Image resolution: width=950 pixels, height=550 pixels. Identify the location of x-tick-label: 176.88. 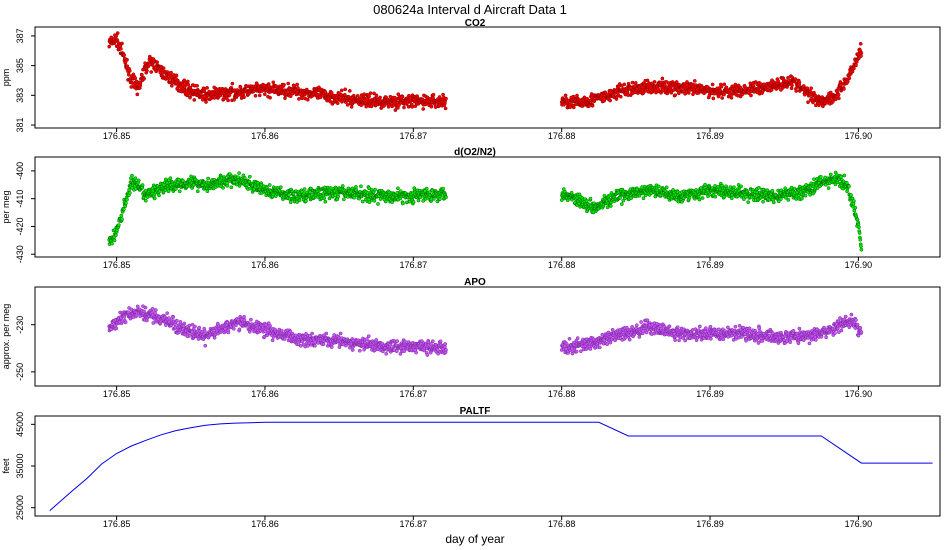
(562, 136).